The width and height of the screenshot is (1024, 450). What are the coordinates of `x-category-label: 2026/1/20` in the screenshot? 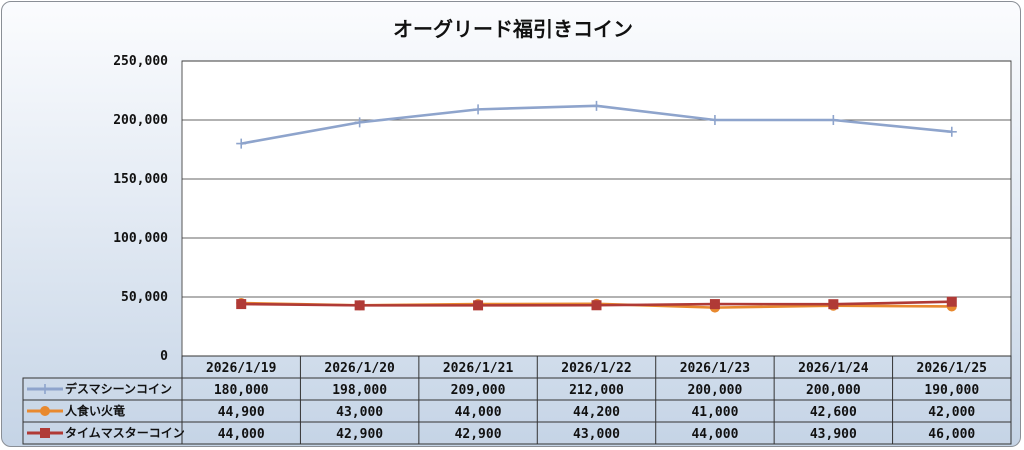 It's located at (359, 368).